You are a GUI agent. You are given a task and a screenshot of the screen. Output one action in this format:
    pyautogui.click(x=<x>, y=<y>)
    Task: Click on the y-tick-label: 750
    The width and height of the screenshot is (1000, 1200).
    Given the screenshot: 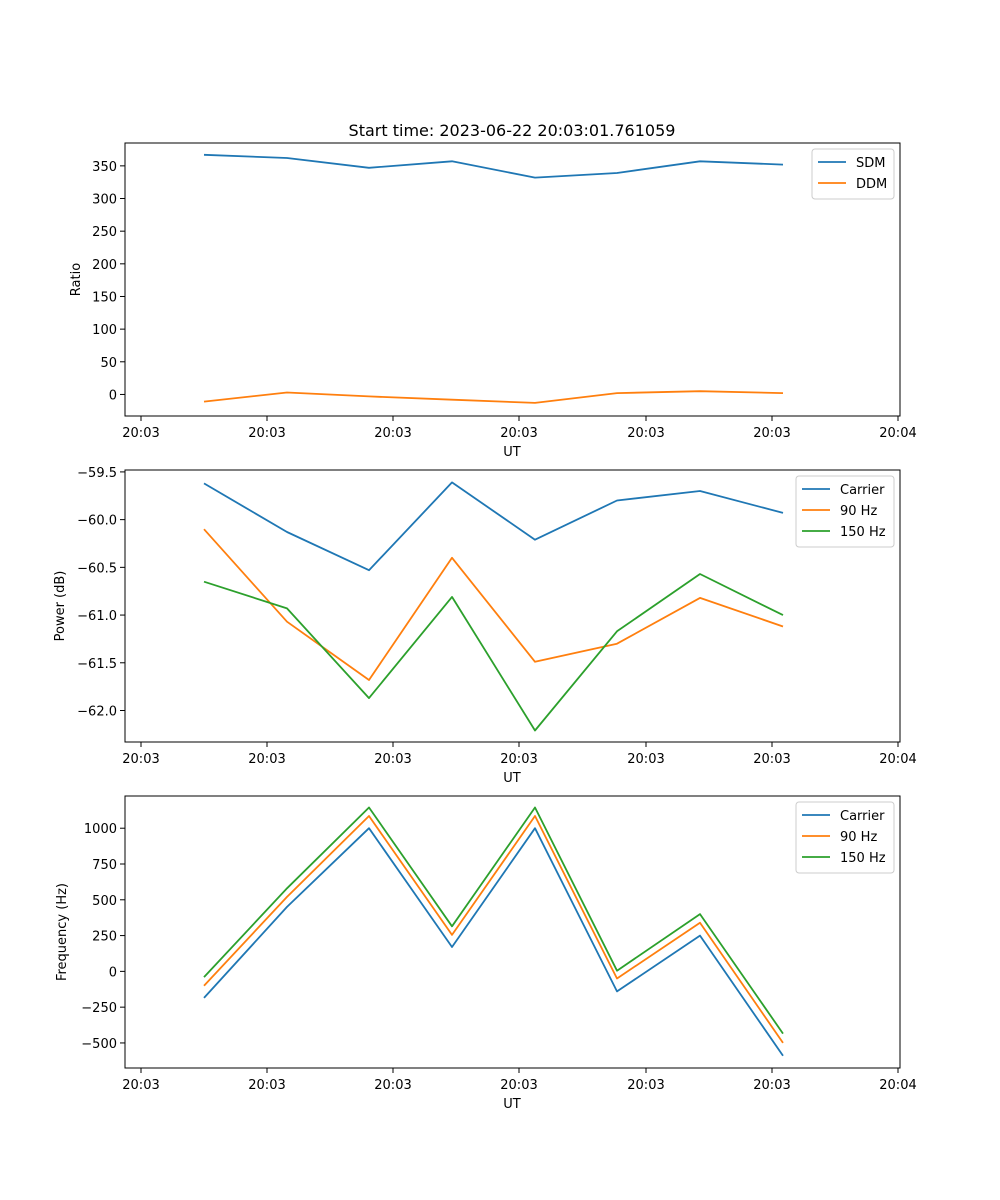 What is the action you would take?
    pyautogui.click(x=104, y=865)
    